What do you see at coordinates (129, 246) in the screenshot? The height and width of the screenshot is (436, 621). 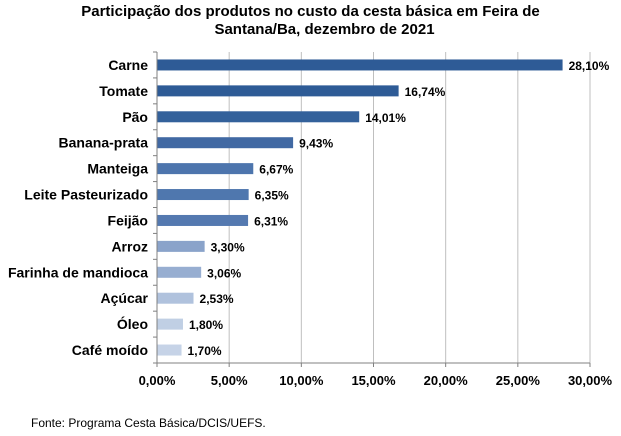 I see `category-label: Arroz` at bounding box center [129, 246].